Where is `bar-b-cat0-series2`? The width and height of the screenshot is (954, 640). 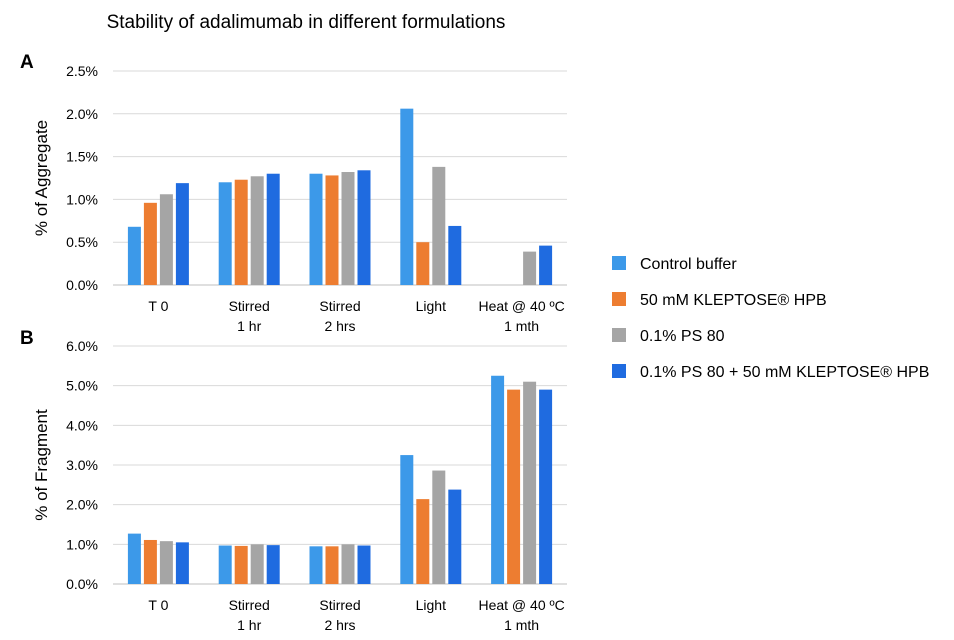
bar-b-cat0-series2 is located at coordinates (166, 562).